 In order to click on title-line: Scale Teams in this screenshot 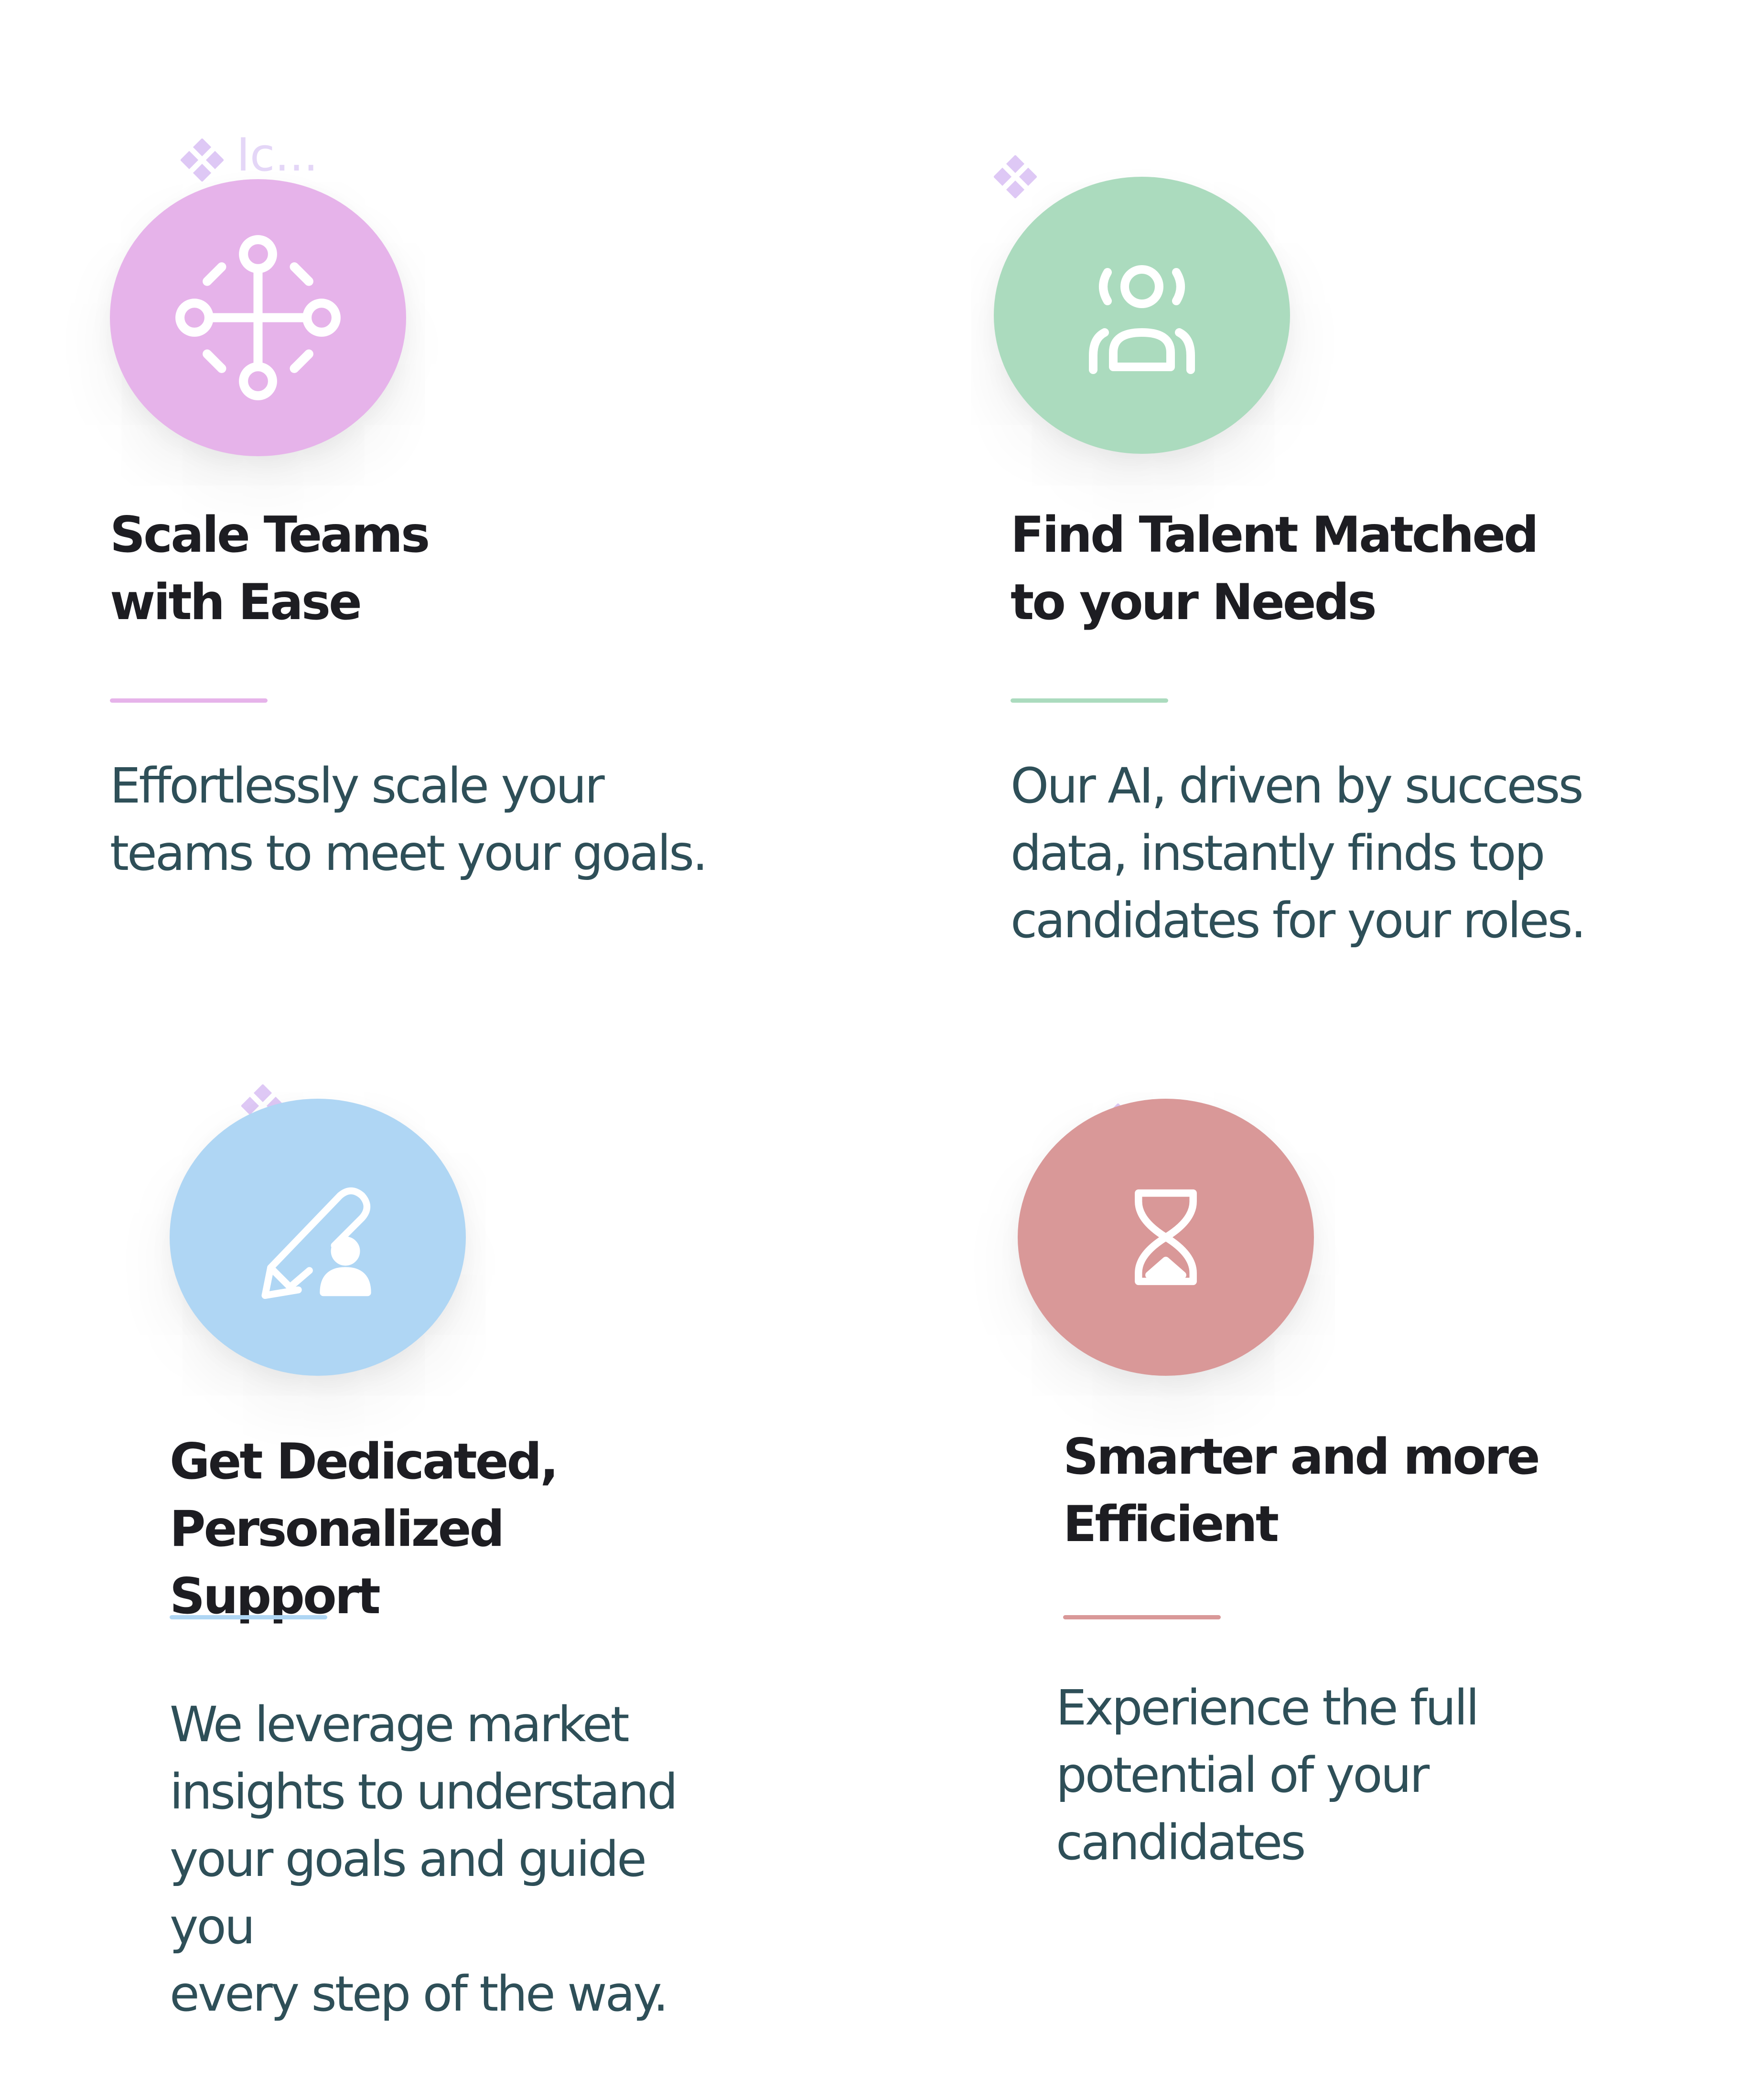, I will do `click(270, 535)`.